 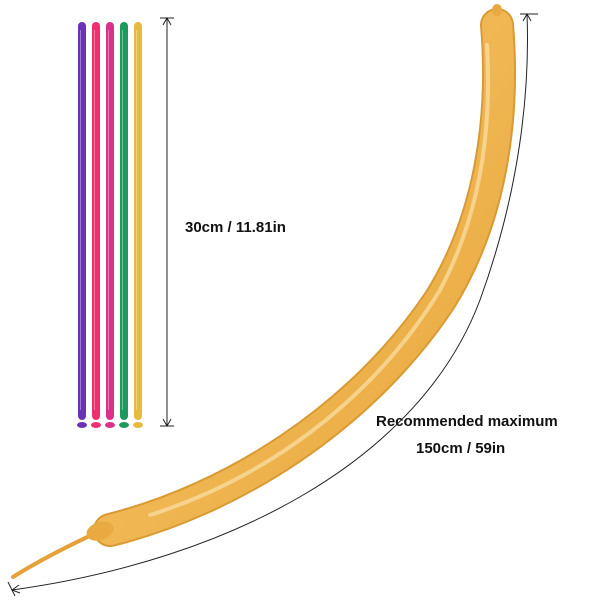 I want to click on recommended-maximum-label: Recommended maximum, so click(x=467, y=421).